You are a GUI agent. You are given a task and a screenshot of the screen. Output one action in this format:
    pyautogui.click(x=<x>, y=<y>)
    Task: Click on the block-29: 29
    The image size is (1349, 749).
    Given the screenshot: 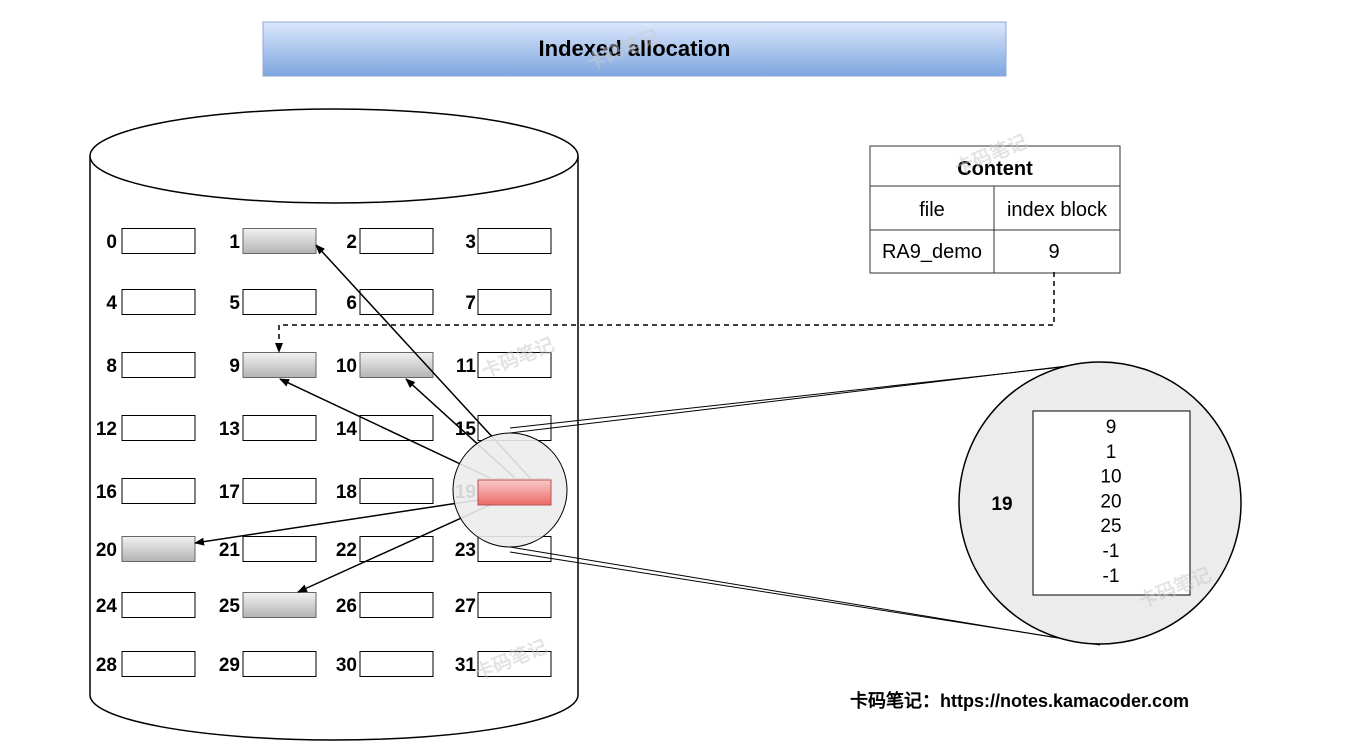 What is the action you would take?
    pyautogui.click(x=268, y=664)
    